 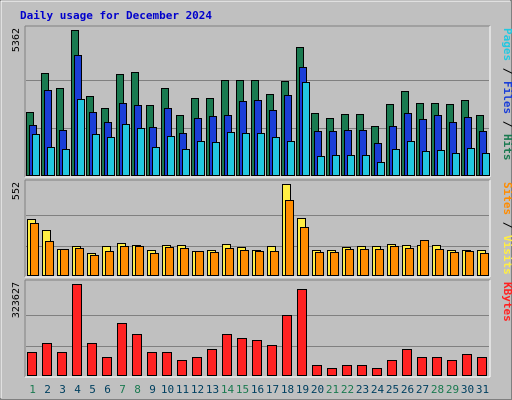 What do you see at coordinates (506, 302) in the screenshot?
I see `right-legend-label: KBytes` at bounding box center [506, 302].